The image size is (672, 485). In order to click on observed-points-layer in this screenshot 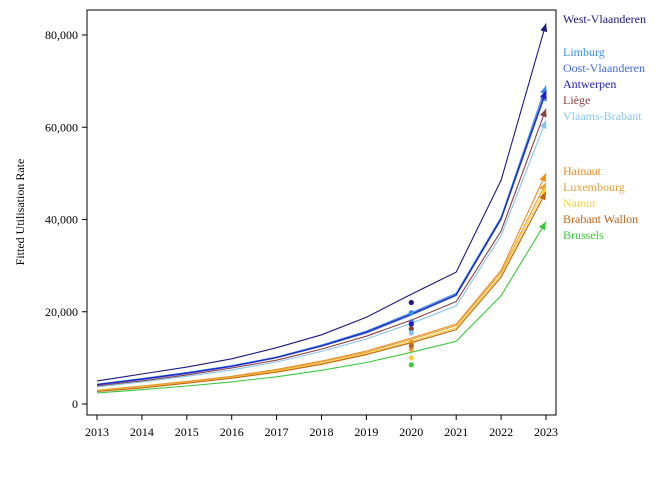, I will do `click(411, 333)`.